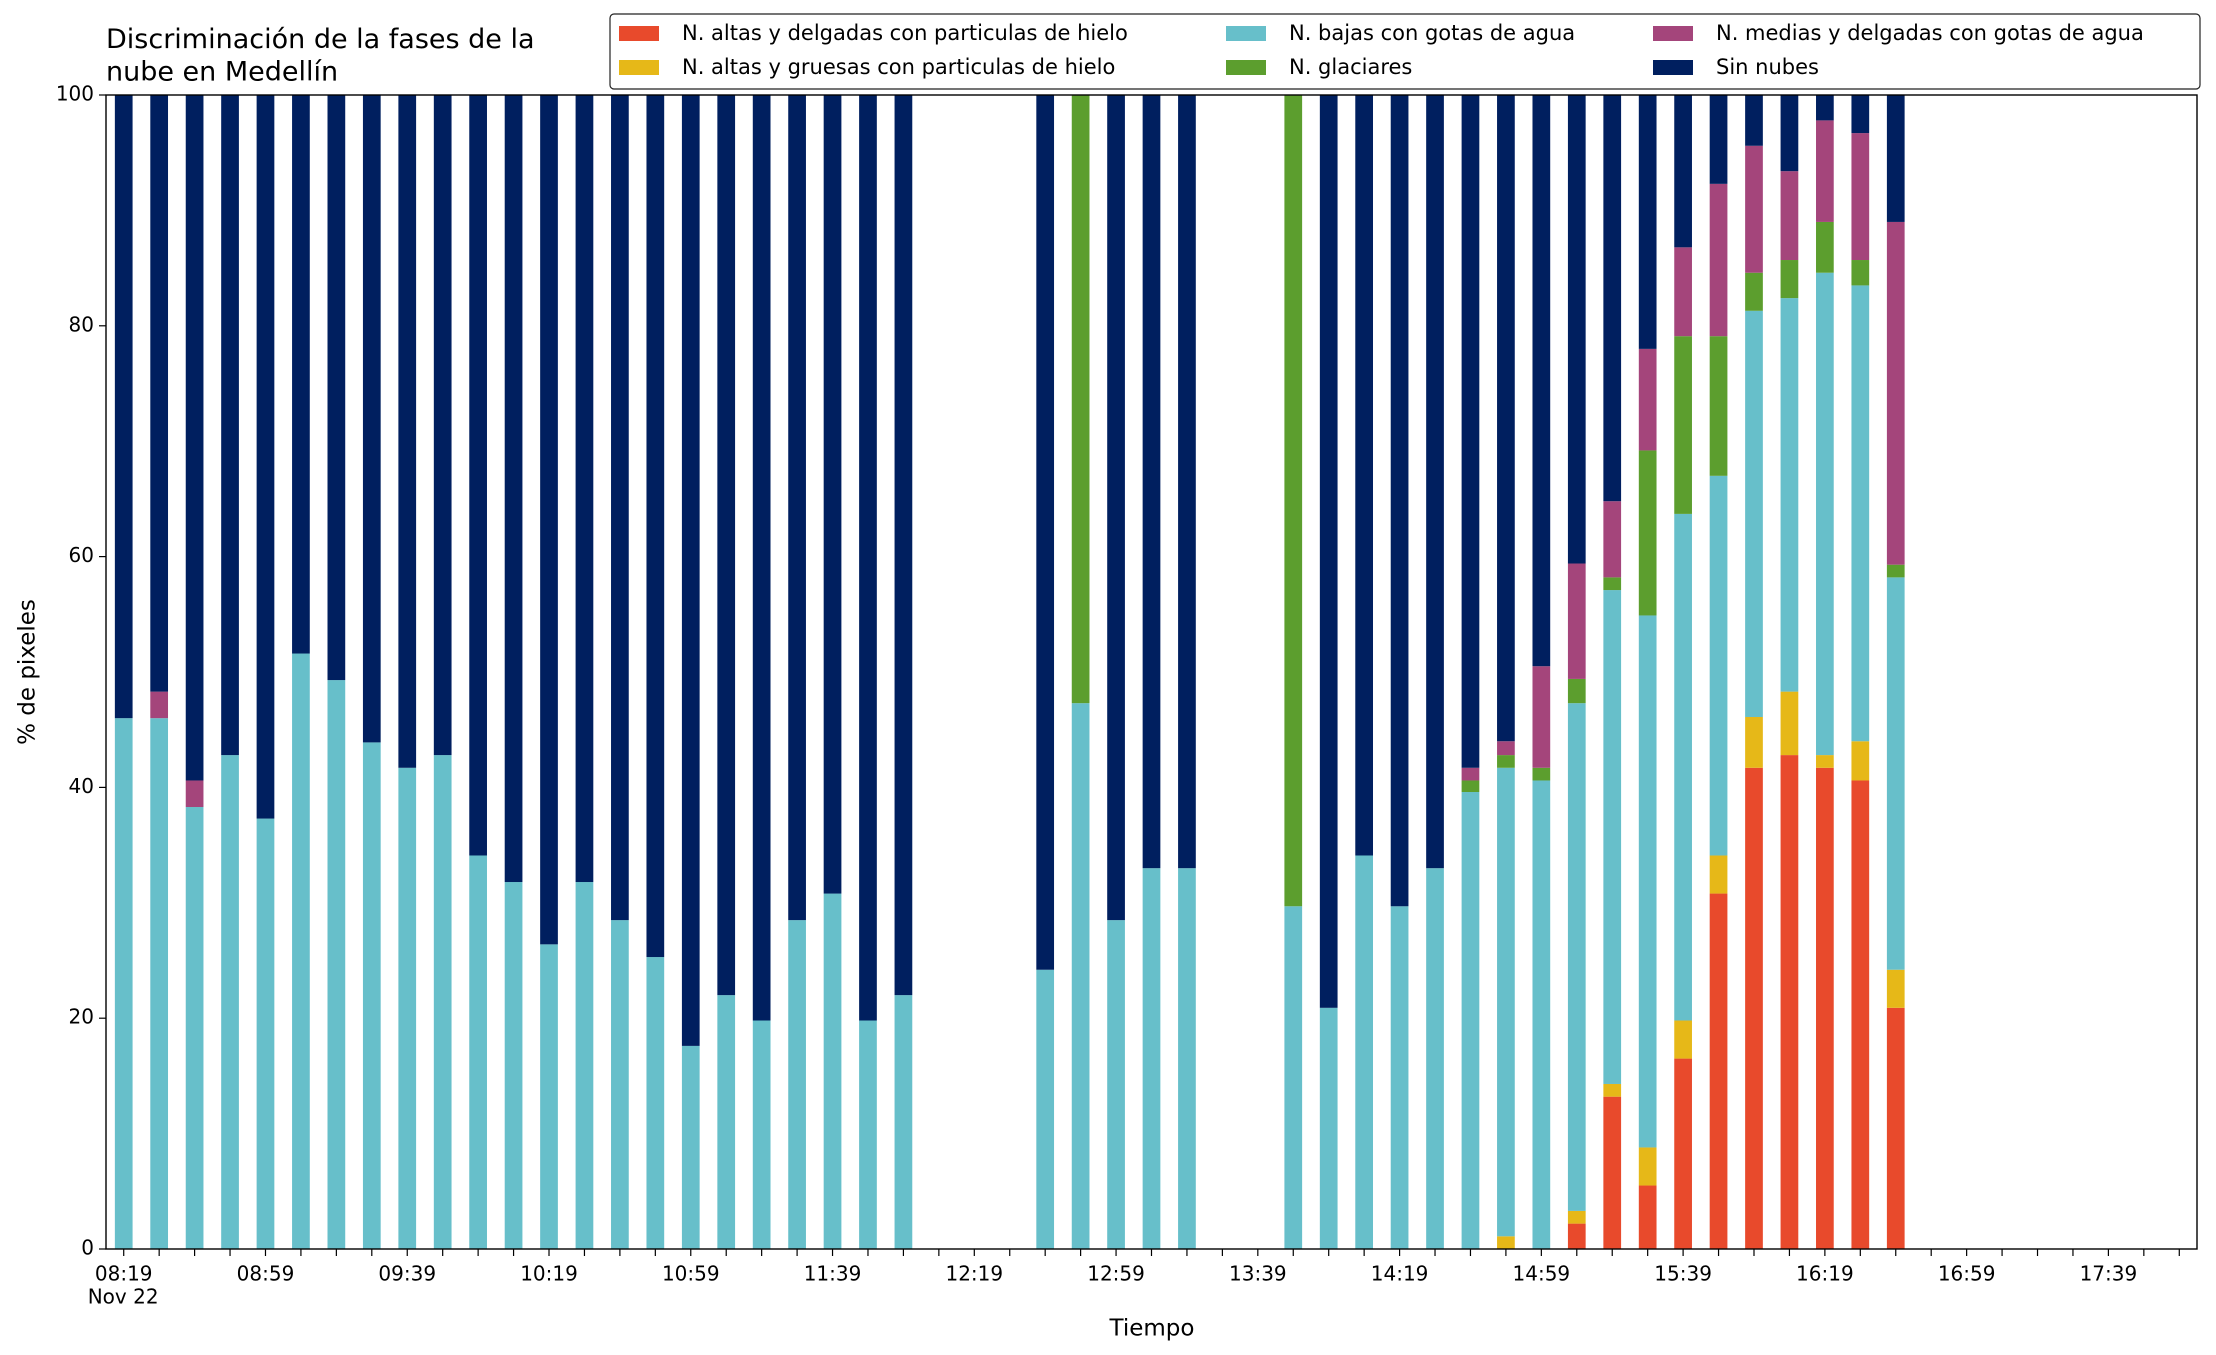  Describe the element at coordinates (1400, 1274) in the screenshot. I see `x-tick-label: 14:19` at that location.